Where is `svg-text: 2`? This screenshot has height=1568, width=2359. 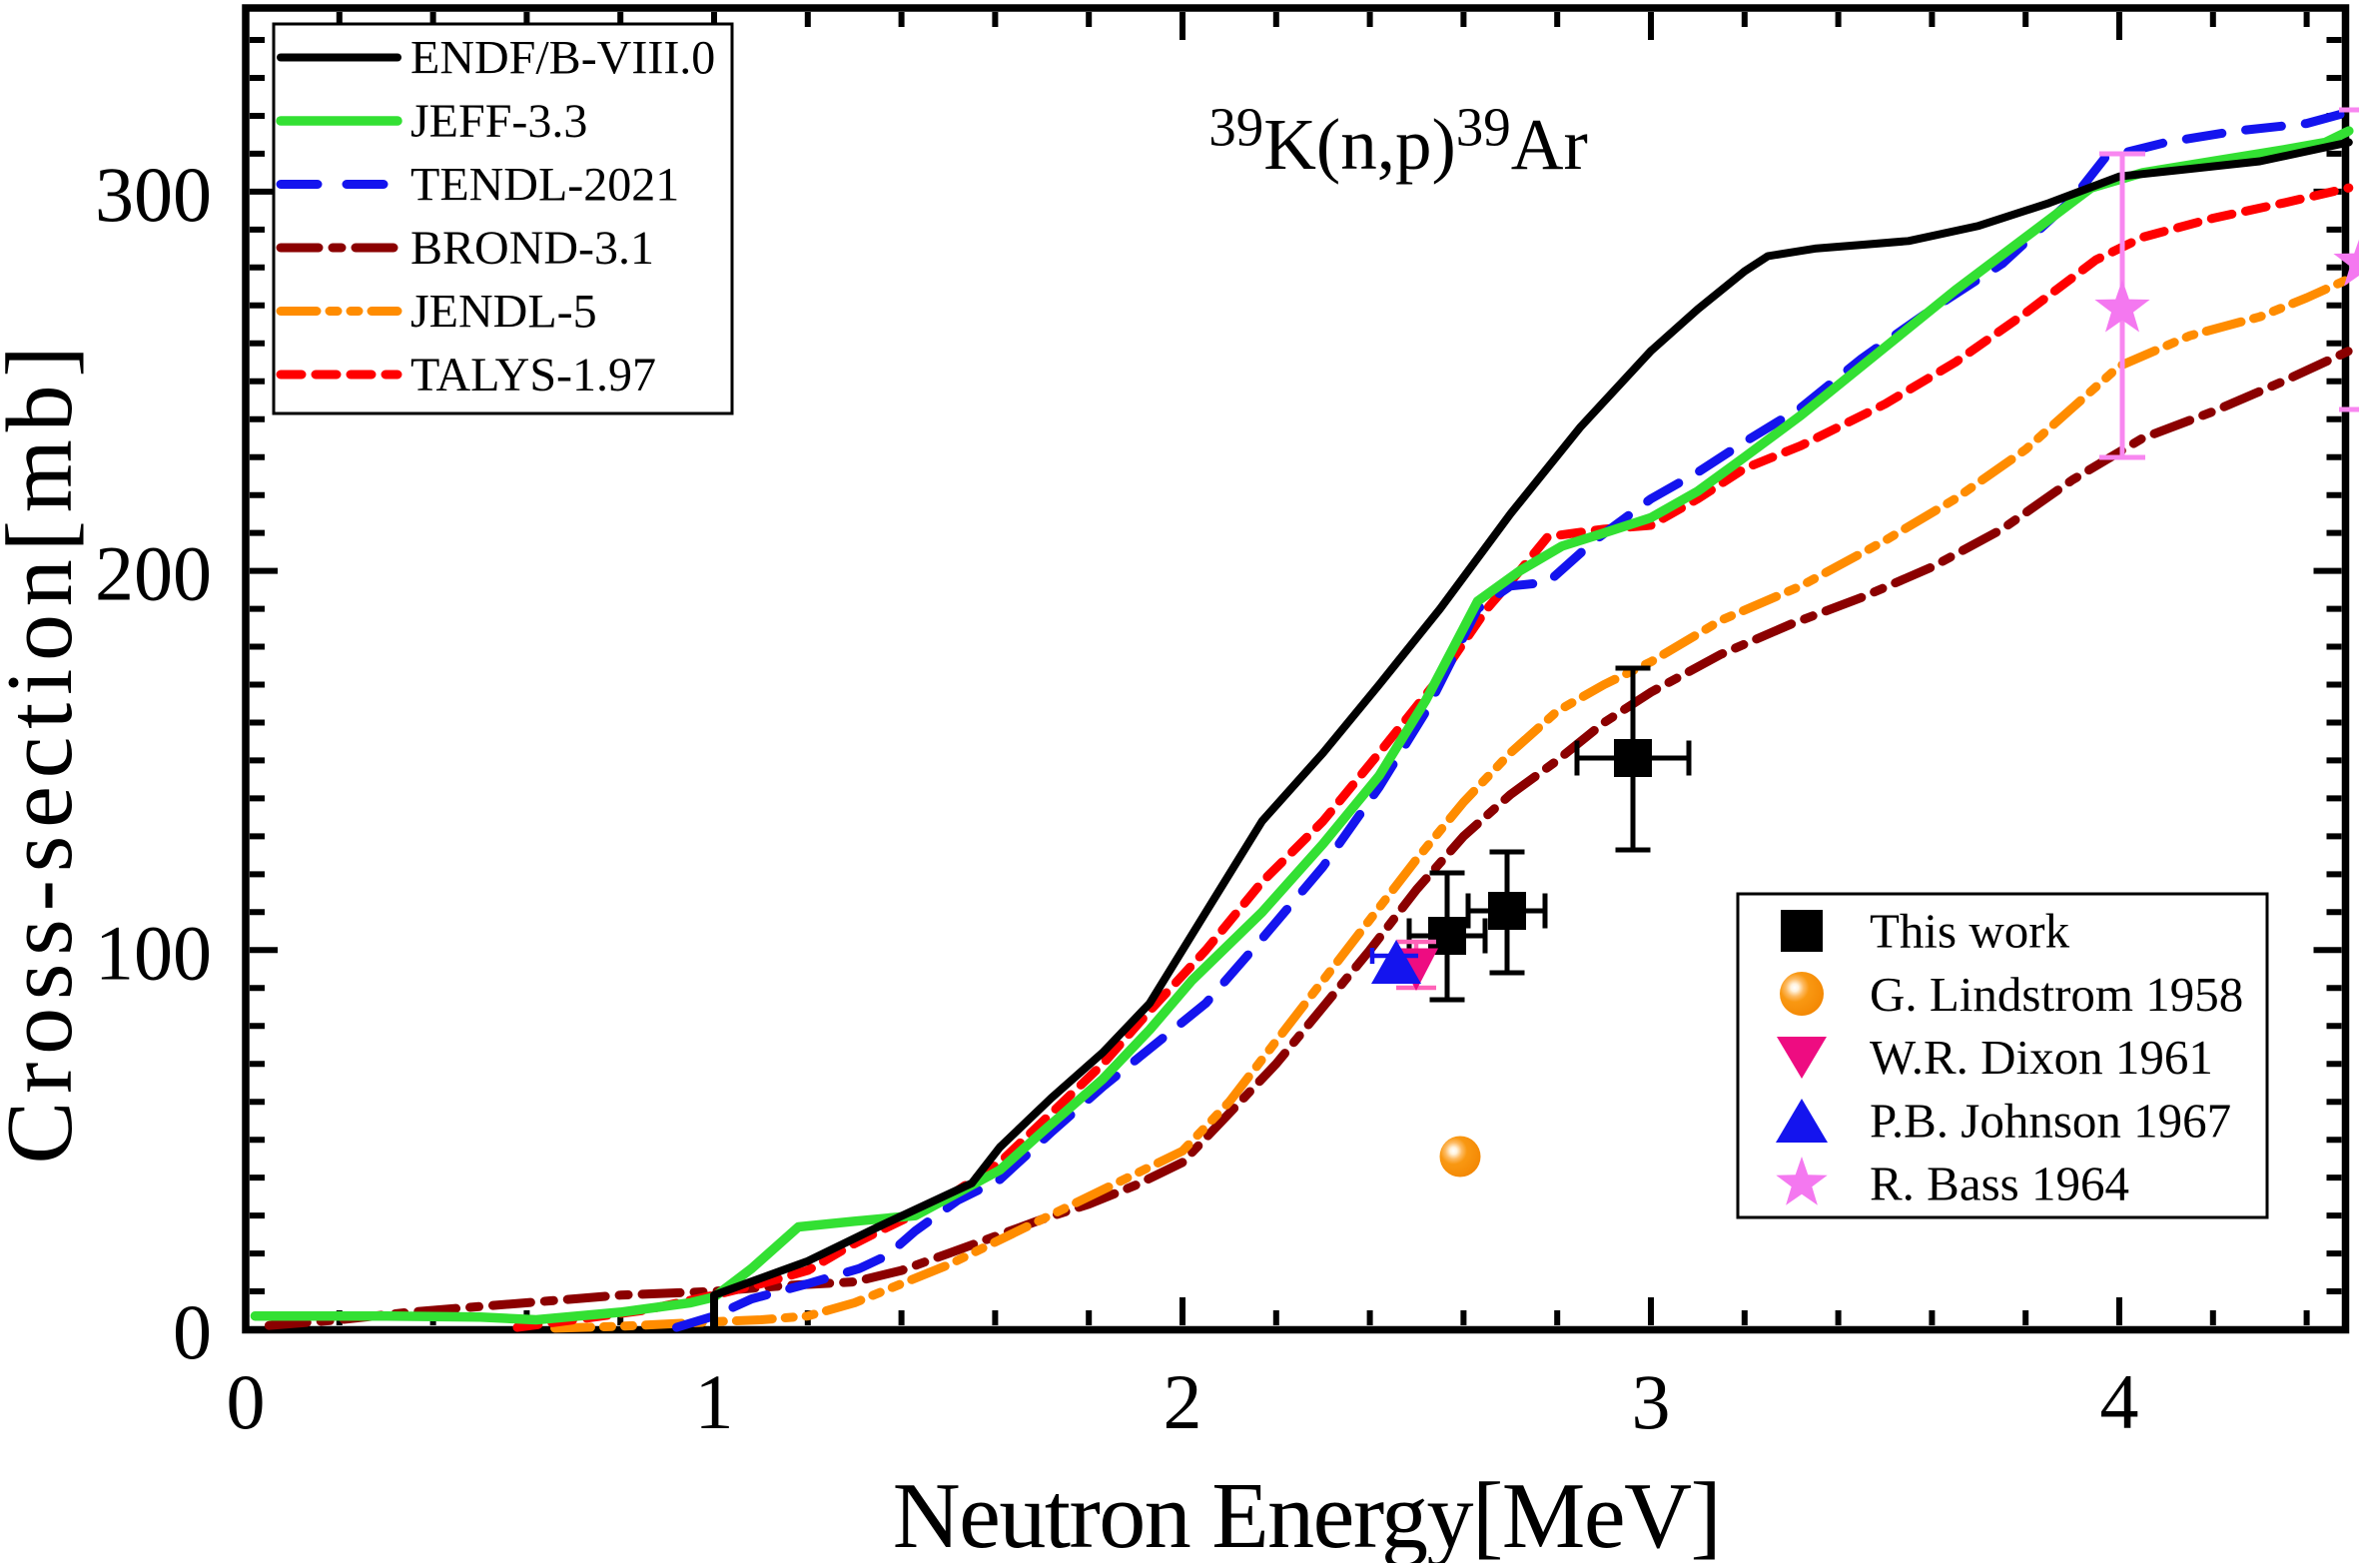 svg-text: 2 is located at coordinates (1183, 1401).